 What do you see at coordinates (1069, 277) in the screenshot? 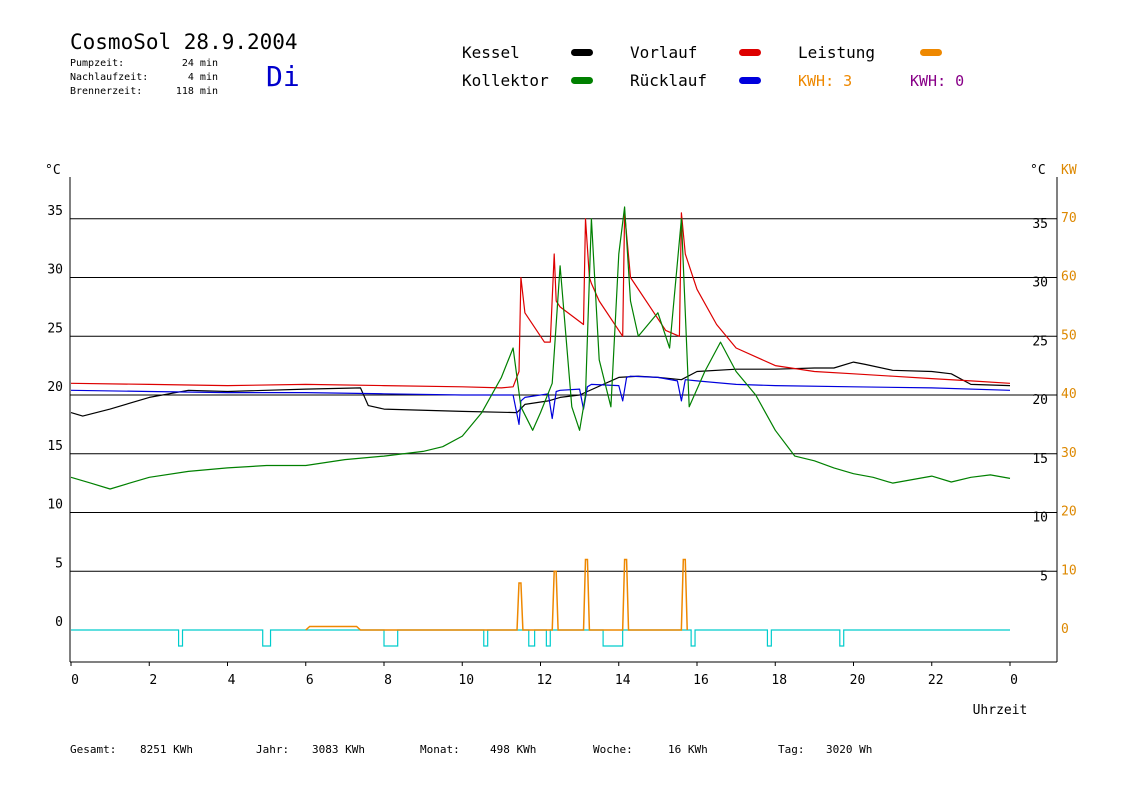
I see `kw-tick-60: 60` at bounding box center [1069, 277].